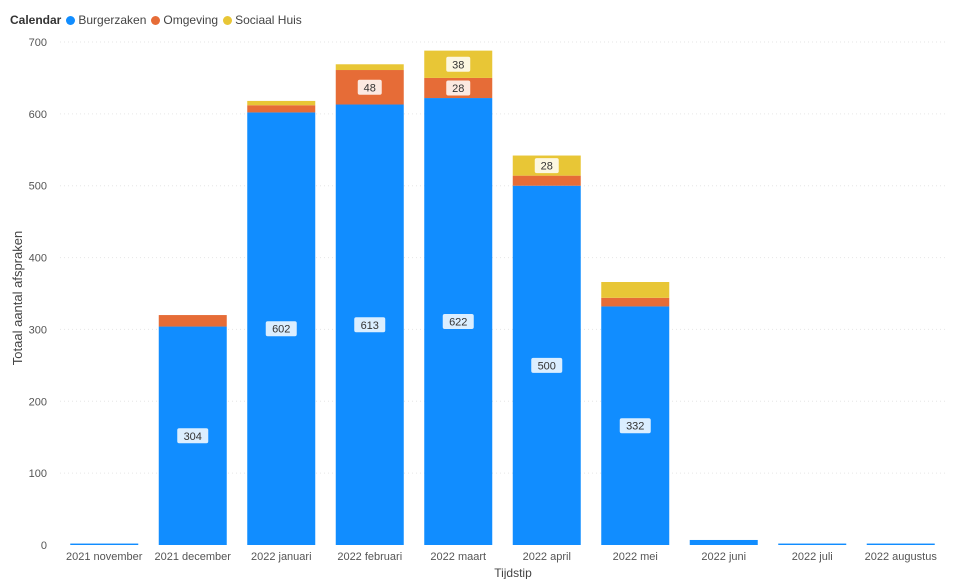 Image resolution: width=956 pixels, height=579 pixels. Describe the element at coordinates (17, 298) in the screenshot. I see `y-axis-label: Totaal aantal afspraken` at that location.